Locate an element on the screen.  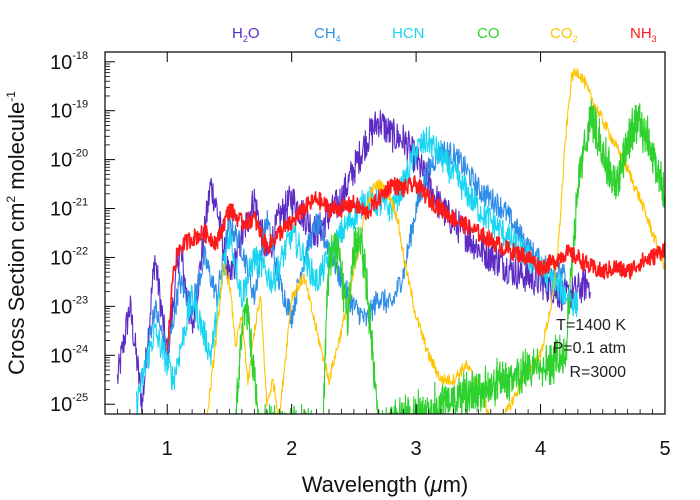
legend-label-nh3: NH3 is located at coordinates (643, 34).